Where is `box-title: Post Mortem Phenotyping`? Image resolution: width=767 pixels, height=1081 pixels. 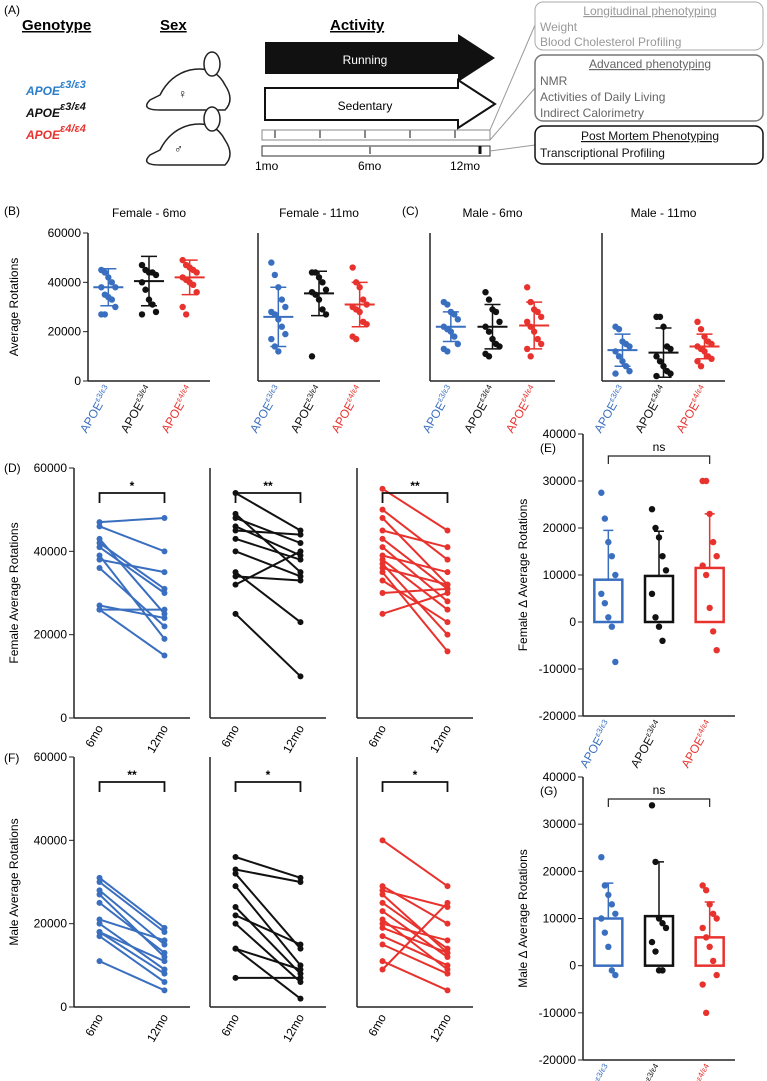
box-title: Post Mortem Phenotyping is located at coordinates (650, 136).